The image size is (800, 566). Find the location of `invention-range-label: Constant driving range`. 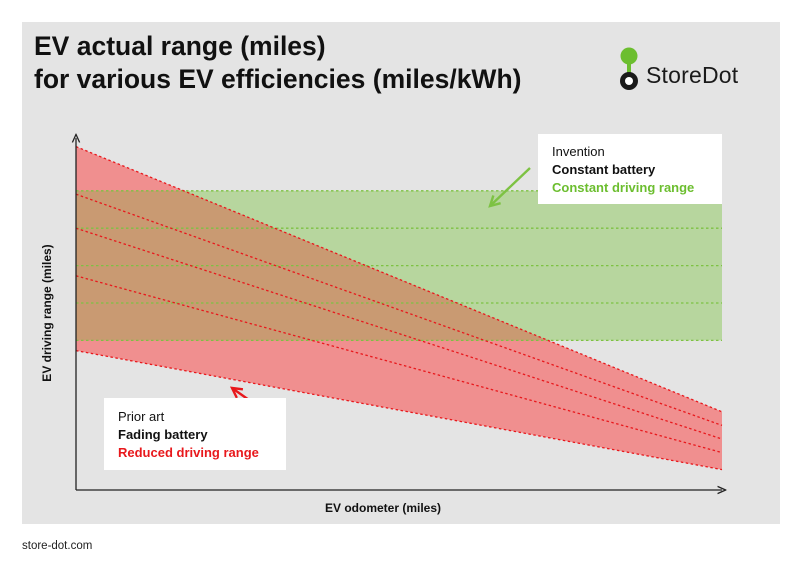

invention-range-label: Constant driving range is located at coordinates (623, 187).